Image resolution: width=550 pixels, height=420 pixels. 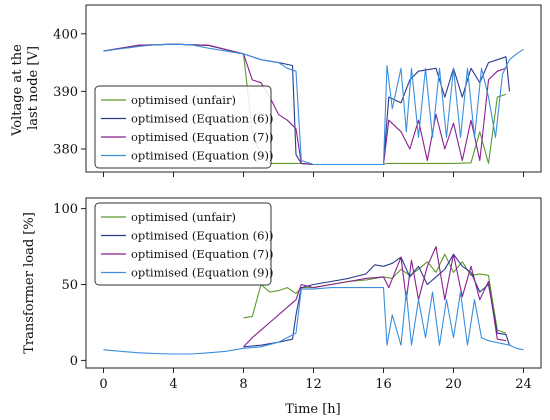 I want to click on load-chart-y-ticks: 0 50 100, so click(x=69, y=285).